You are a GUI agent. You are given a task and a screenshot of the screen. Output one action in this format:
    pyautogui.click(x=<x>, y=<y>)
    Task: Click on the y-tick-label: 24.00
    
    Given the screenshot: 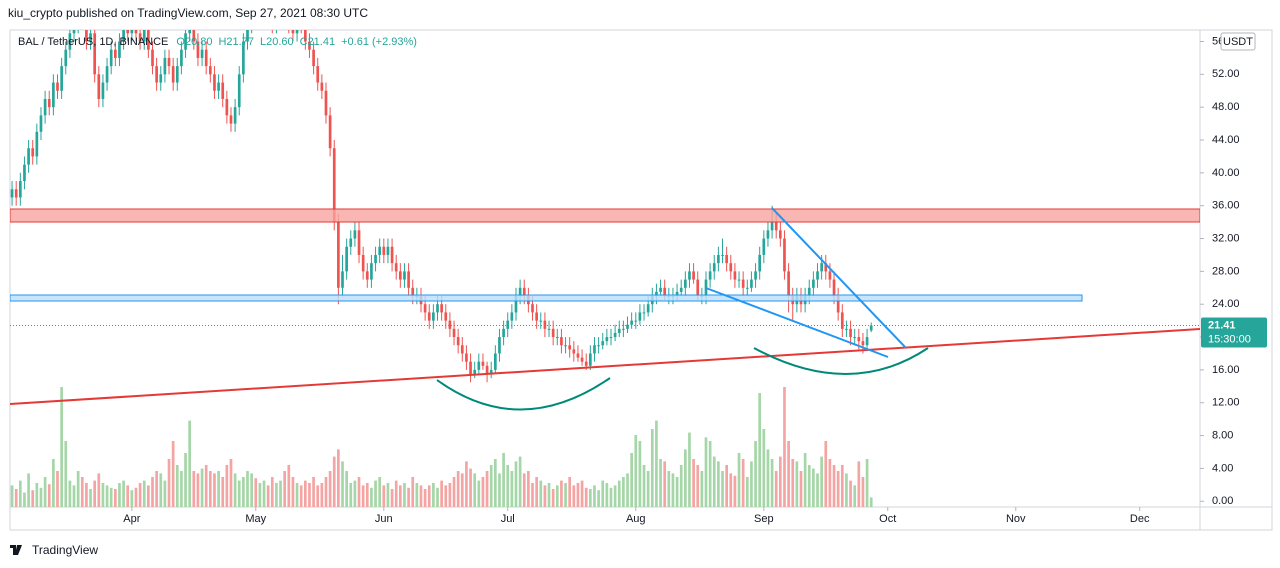 What is the action you would take?
    pyautogui.click(x=1226, y=304)
    